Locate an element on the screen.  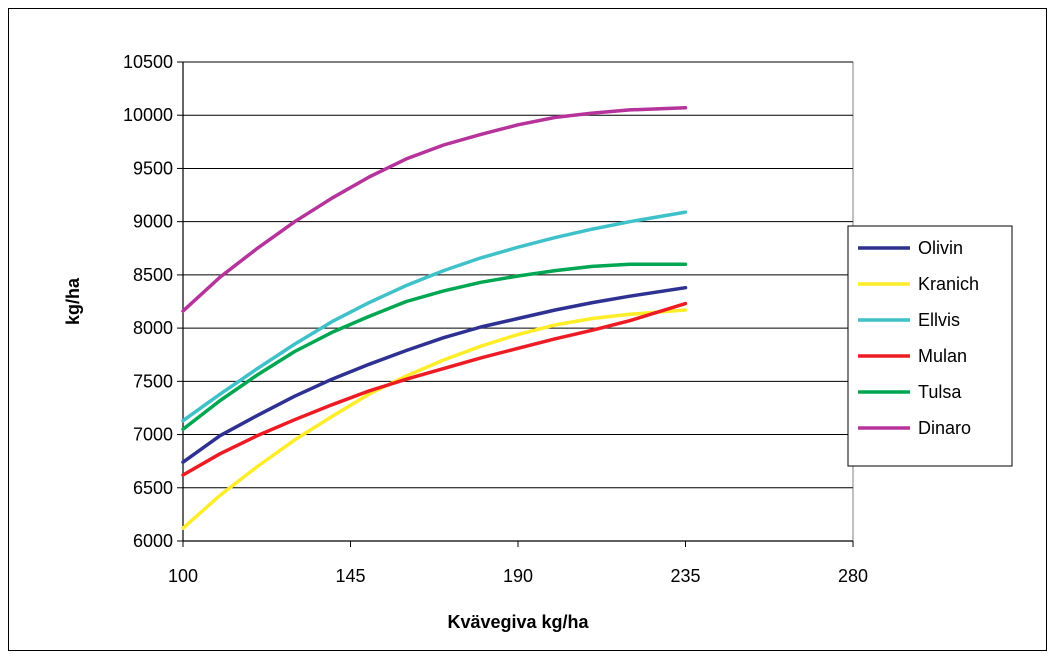
legend-box is located at coordinates (930, 346).